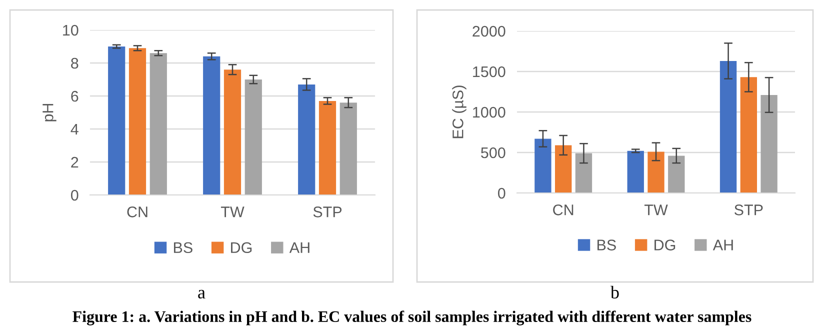  What do you see at coordinates (489, 72) in the screenshot?
I see `y-tick-label: 1500` at bounding box center [489, 72].